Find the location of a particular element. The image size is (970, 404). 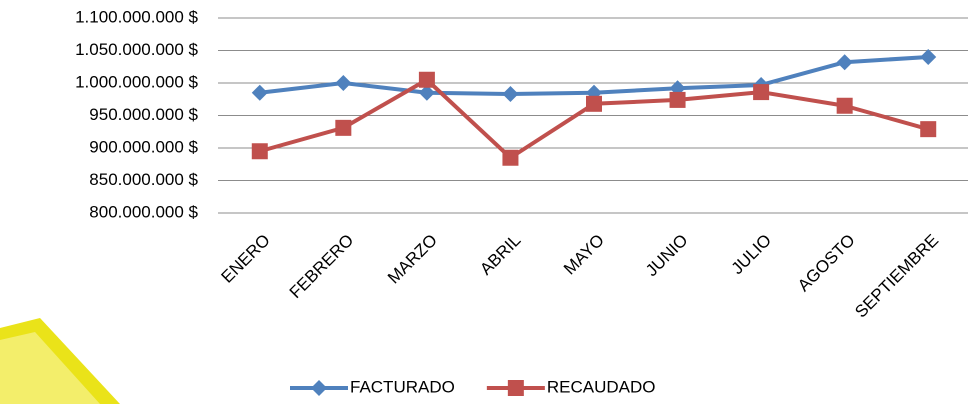

y-tick-label: 900.000.000 $ is located at coordinates (143, 146).